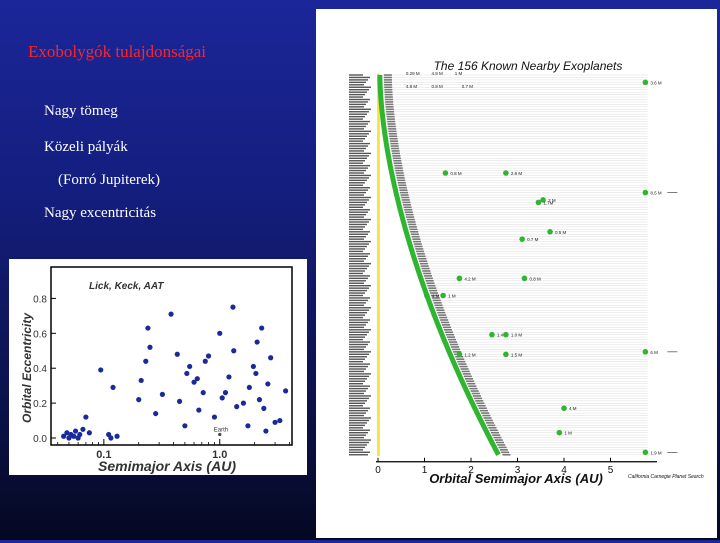 The height and width of the screenshot is (543, 720). What do you see at coordinates (518, 470) in the screenshot?
I see `x-tick-label: 3` at bounding box center [518, 470].